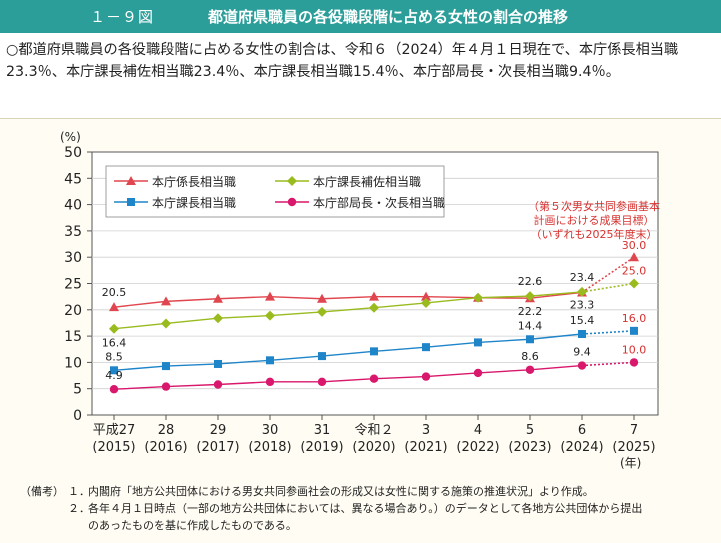 The image size is (721, 543). Describe the element at coordinates (79, 491) in the screenshot. I see `note-number: １．` at that location.